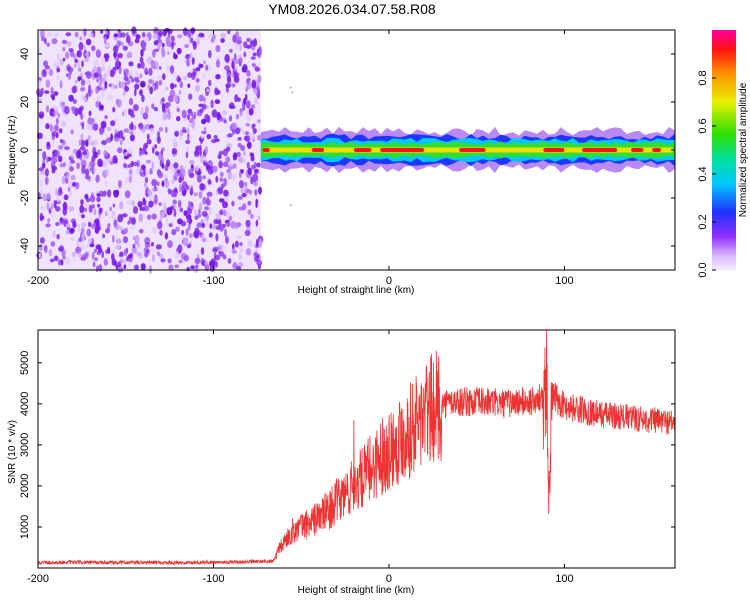 The image size is (750, 600). What do you see at coordinates (213, 579) in the screenshot?
I see `x-tick-label: -100` at bounding box center [213, 579].